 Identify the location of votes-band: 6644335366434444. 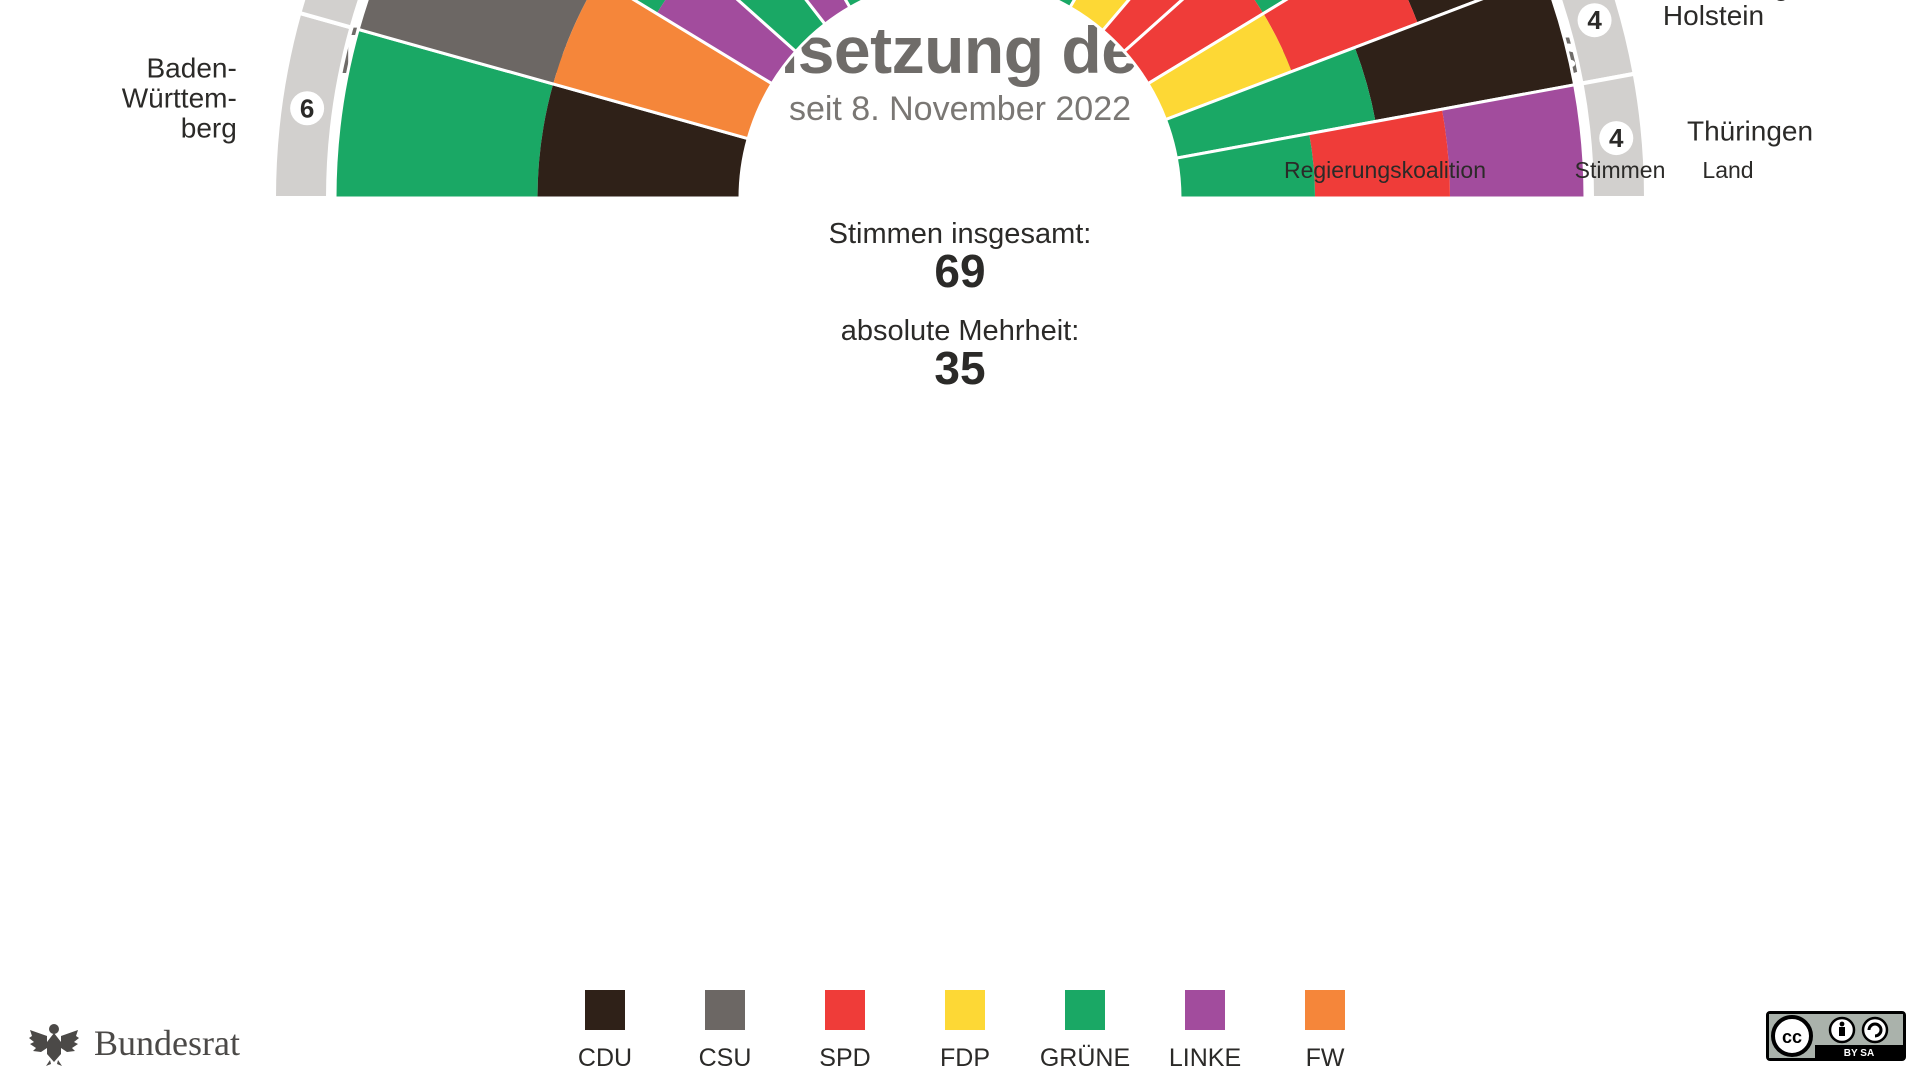
(960, 100).